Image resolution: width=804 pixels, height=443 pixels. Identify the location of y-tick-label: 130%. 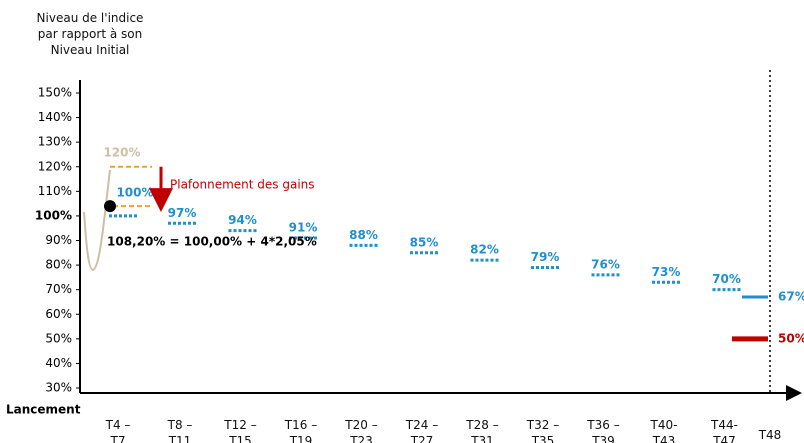
(55, 142).